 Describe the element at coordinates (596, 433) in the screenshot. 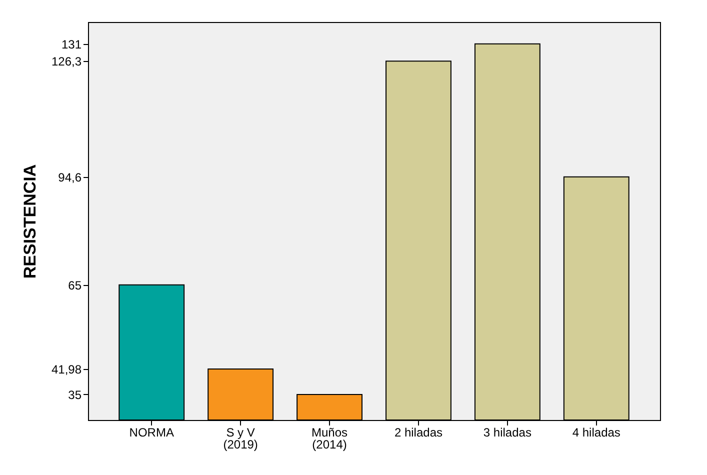

I see `x-tick-label: 4 hiladas` at that location.